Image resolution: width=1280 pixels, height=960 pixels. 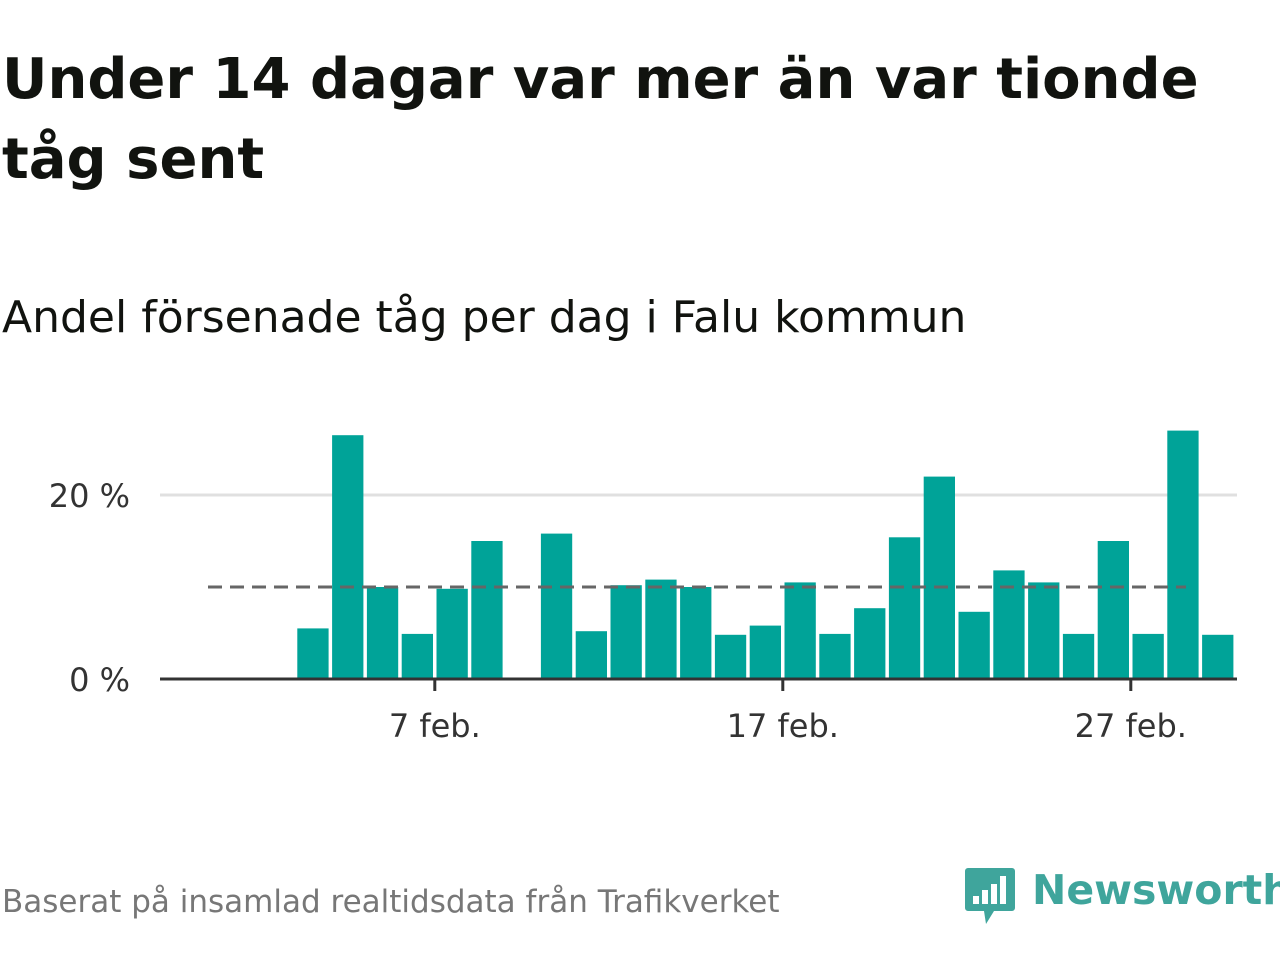 What do you see at coordinates (435, 726) in the screenshot?
I see `x-tick-label: 7 feb.` at bounding box center [435, 726].